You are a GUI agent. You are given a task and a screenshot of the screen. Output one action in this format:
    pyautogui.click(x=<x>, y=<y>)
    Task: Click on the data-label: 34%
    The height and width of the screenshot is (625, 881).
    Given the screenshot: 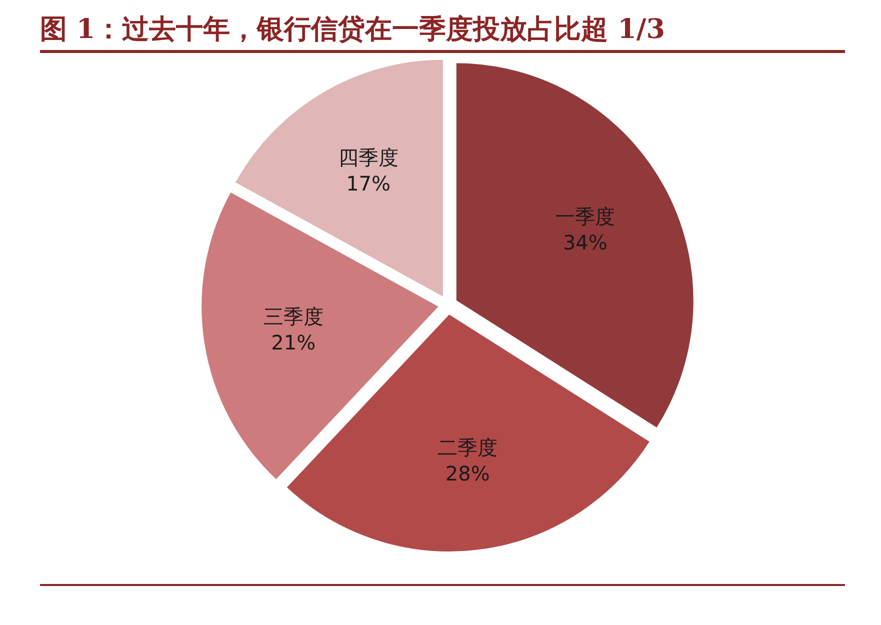 What is the action you would take?
    pyautogui.click(x=585, y=242)
    